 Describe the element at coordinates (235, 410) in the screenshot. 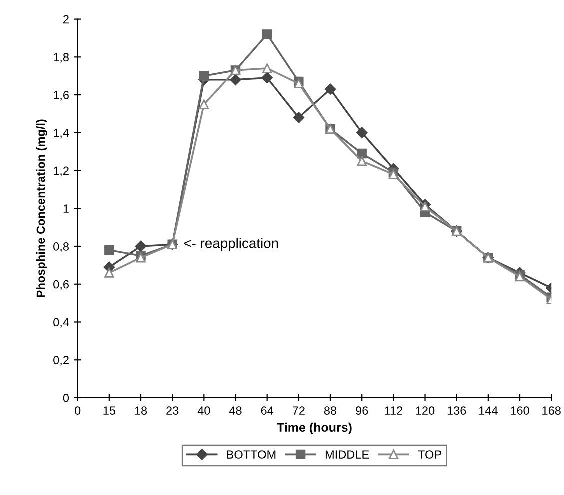

I see `x-tick-label: 48` at that location.